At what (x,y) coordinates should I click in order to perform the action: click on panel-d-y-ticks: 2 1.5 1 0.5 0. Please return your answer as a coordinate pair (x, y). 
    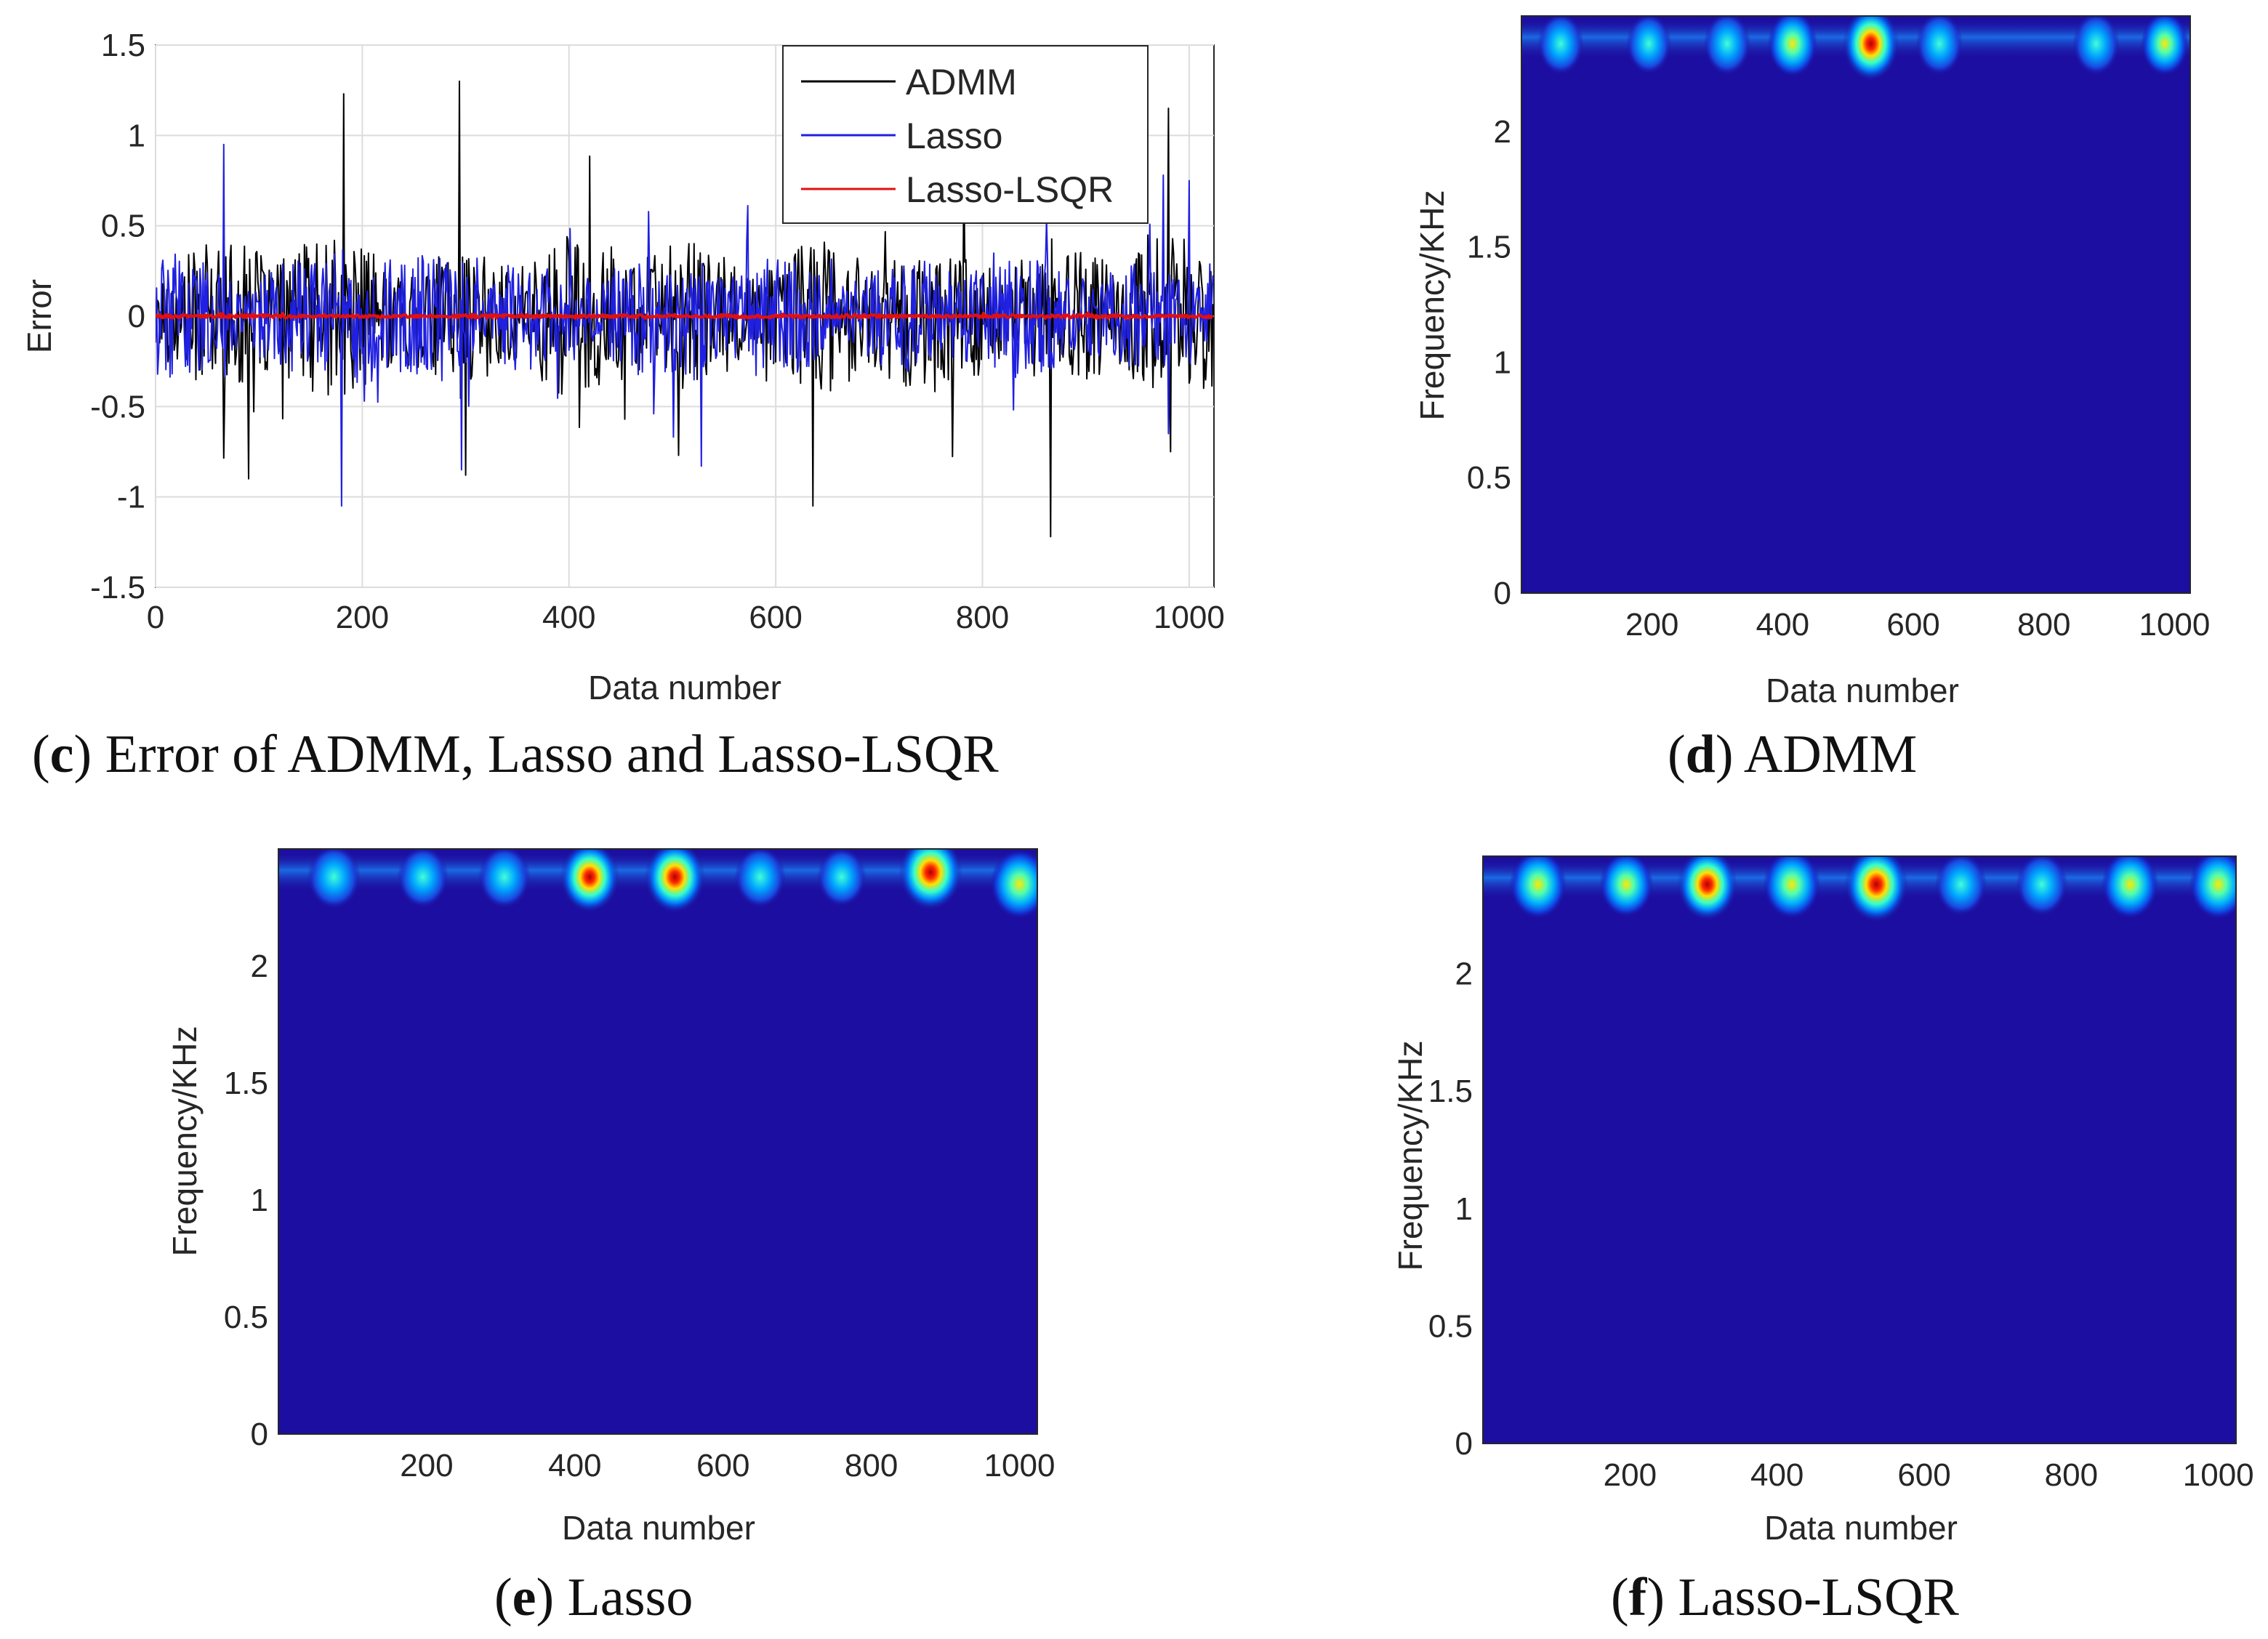
    Looking at the image, I should click on (1489, 362).